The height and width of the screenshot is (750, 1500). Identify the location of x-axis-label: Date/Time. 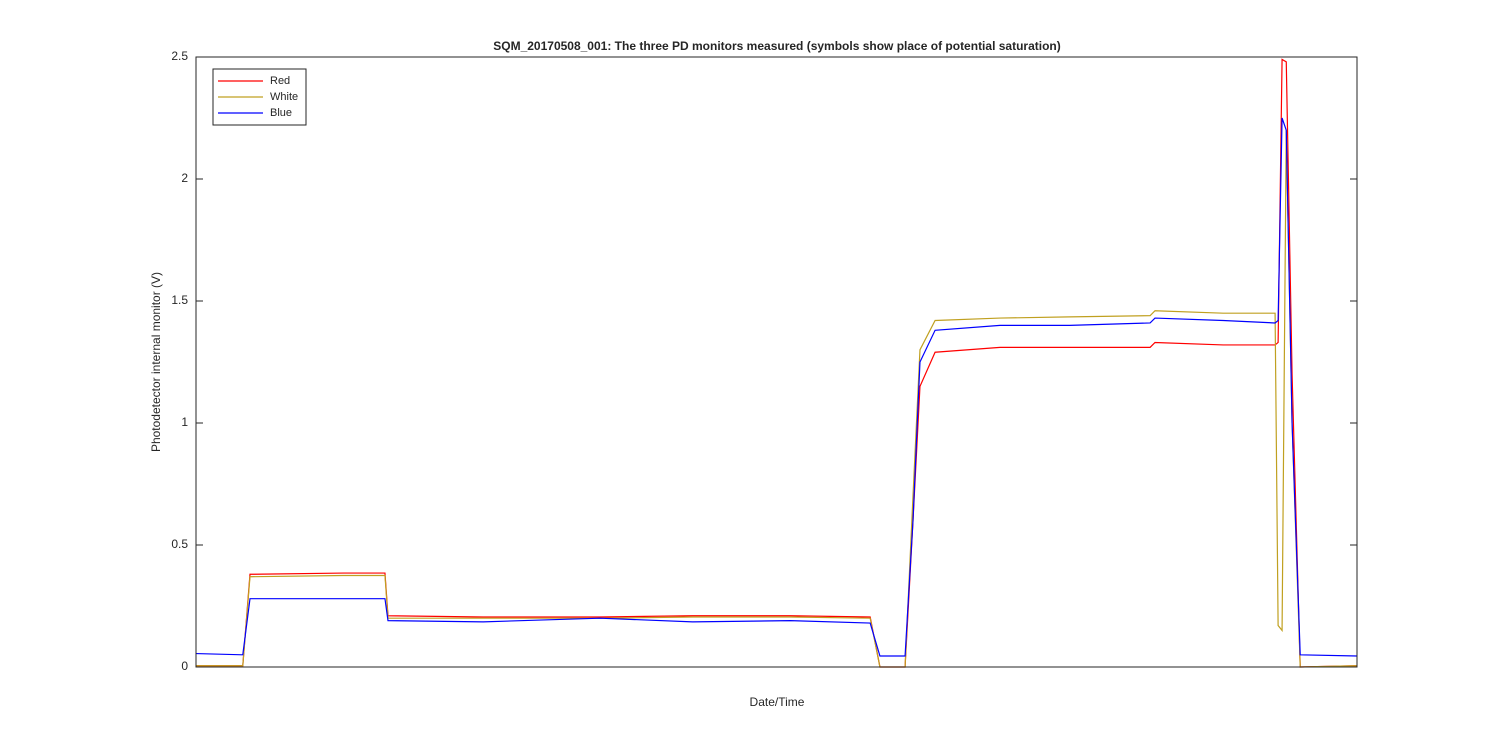
(777, 702).